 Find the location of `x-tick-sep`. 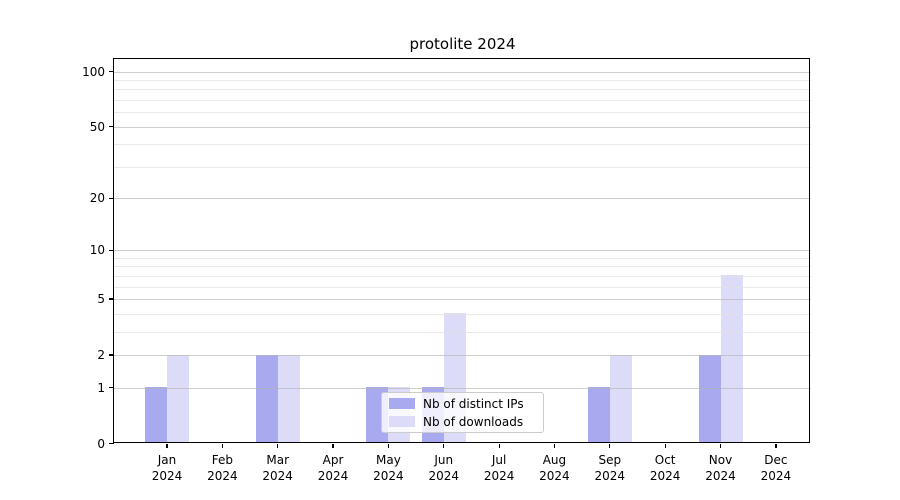

x-tick-sep is located at coordinates (610, 445).